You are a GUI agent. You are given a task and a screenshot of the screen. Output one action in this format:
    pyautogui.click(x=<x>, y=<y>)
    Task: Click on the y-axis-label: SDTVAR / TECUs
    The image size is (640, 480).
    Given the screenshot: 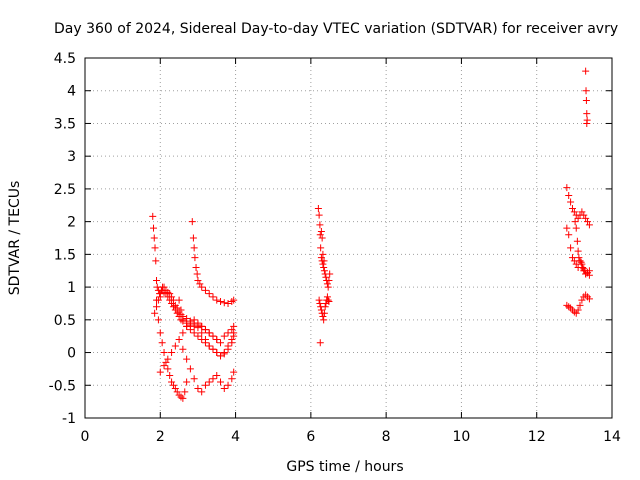 What is the action you would take?
    pyautogui.click(x=15, y=238)
    